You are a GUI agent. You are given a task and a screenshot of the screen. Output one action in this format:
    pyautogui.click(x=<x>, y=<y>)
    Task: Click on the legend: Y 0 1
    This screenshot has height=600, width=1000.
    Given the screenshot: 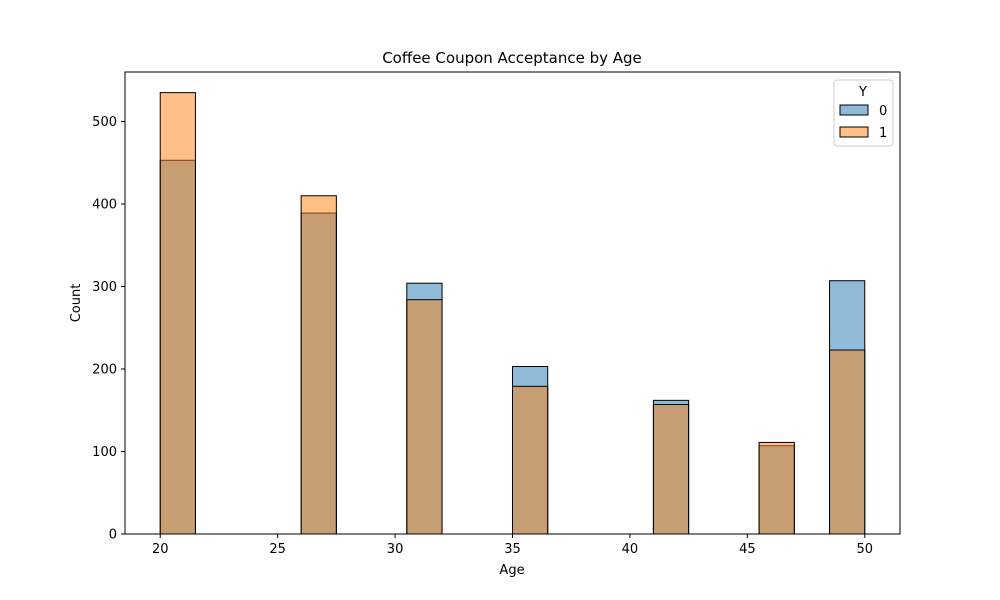 What is the action you would take?
    pyautogui.click(x=863, y=113)
    